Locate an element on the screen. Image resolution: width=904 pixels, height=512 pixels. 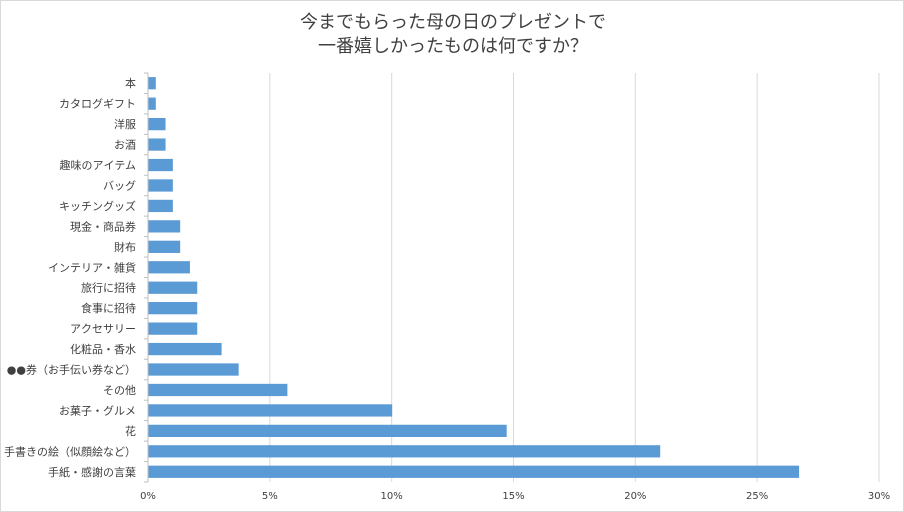
category-label: アクセサリー is located at coordinates (103, 329).